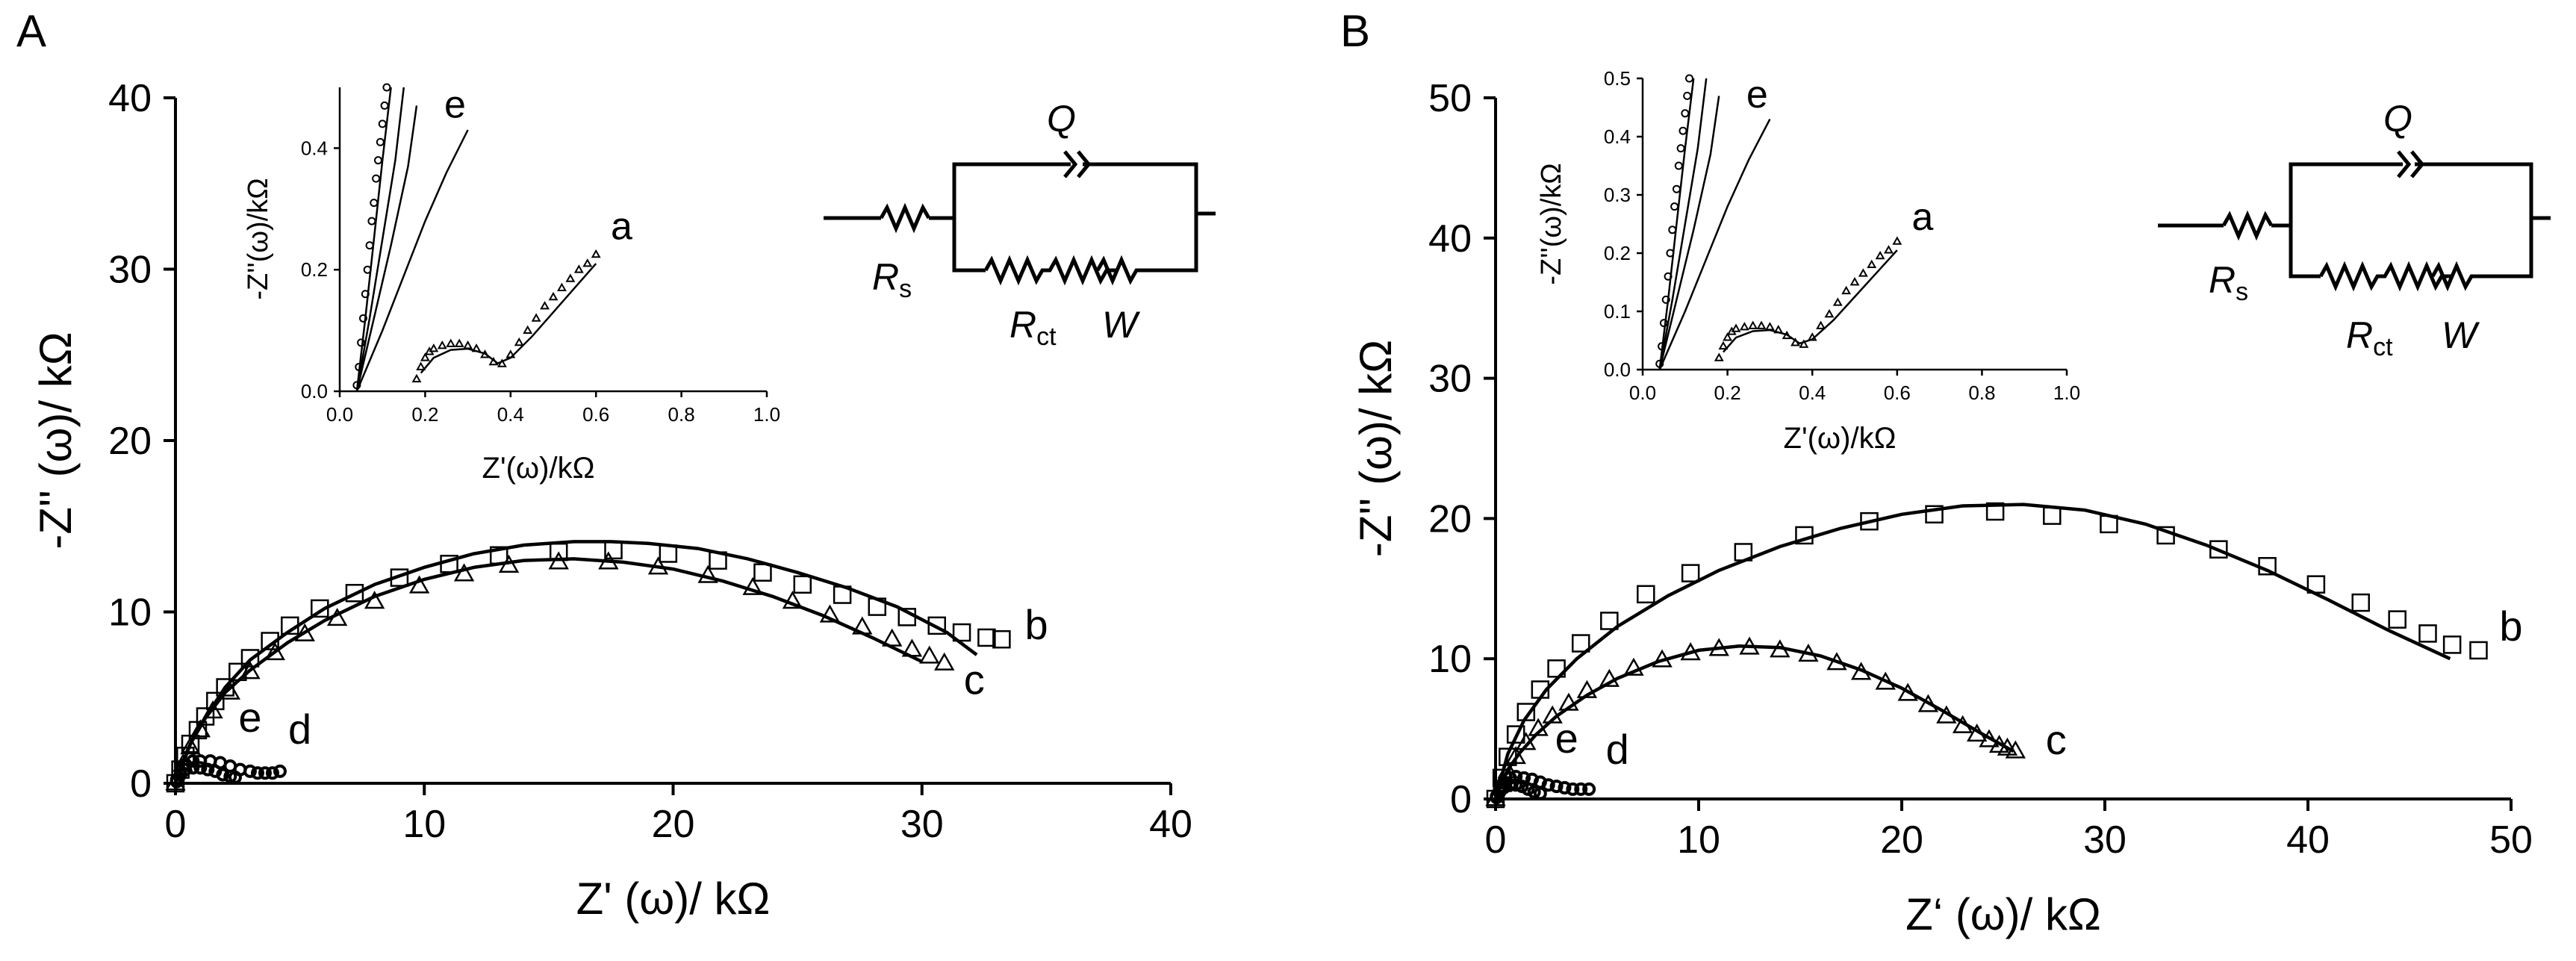 The height and width of the screenshot is (961, 2576). Describe the element at coordinates (339, 414) in the screenshot. I see `inset-x-tick-label: 0.0` at that location.